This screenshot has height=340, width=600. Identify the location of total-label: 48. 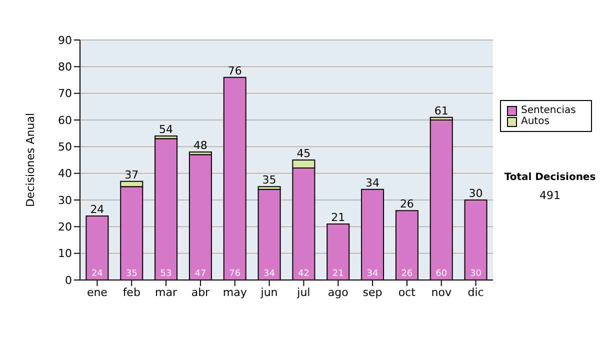
(200, 145).